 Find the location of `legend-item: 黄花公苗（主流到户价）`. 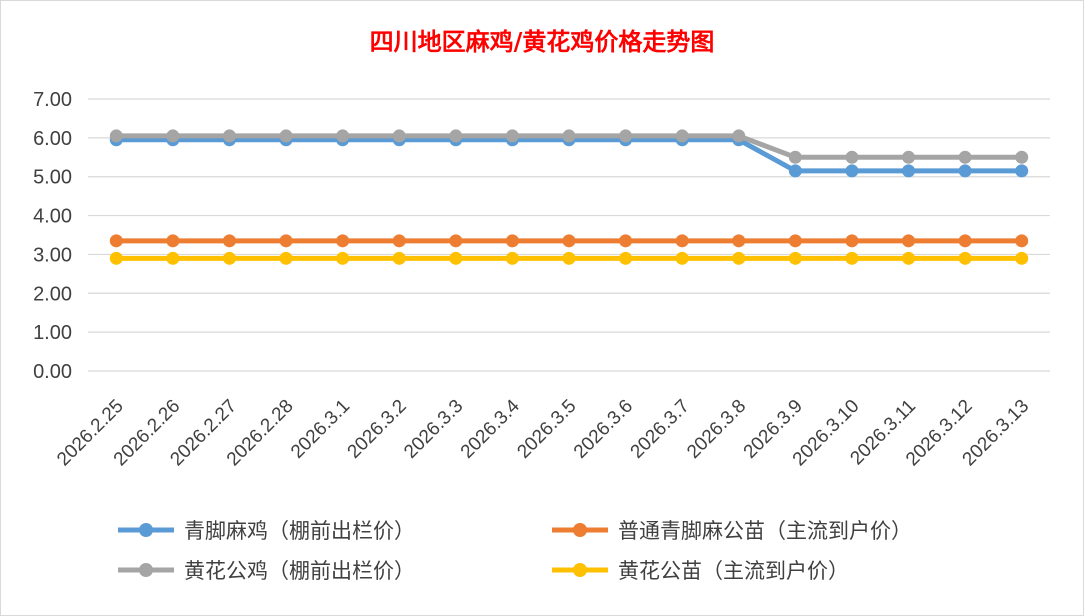

legend-item: 黄花公苗（主流到户价） is located at coordinates (700, 571).